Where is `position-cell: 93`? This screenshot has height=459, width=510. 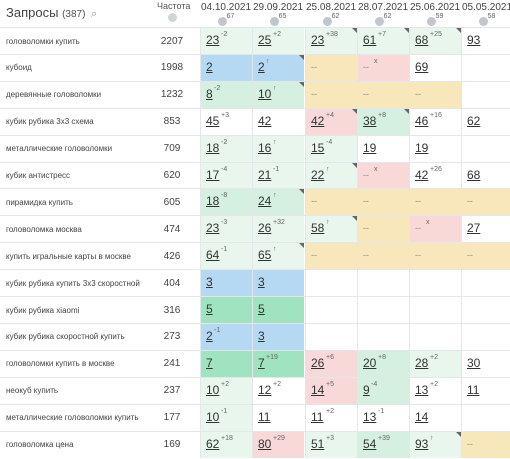
position-cell: 93 is located at coordinates (485, 41).